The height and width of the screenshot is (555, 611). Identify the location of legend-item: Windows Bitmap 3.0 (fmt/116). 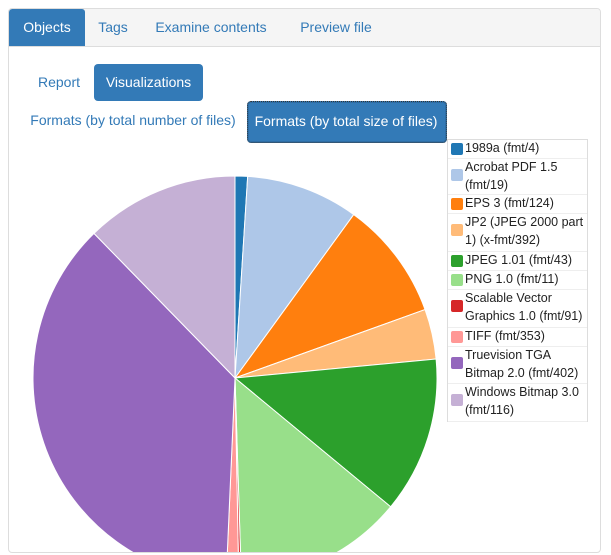
(517, 403).